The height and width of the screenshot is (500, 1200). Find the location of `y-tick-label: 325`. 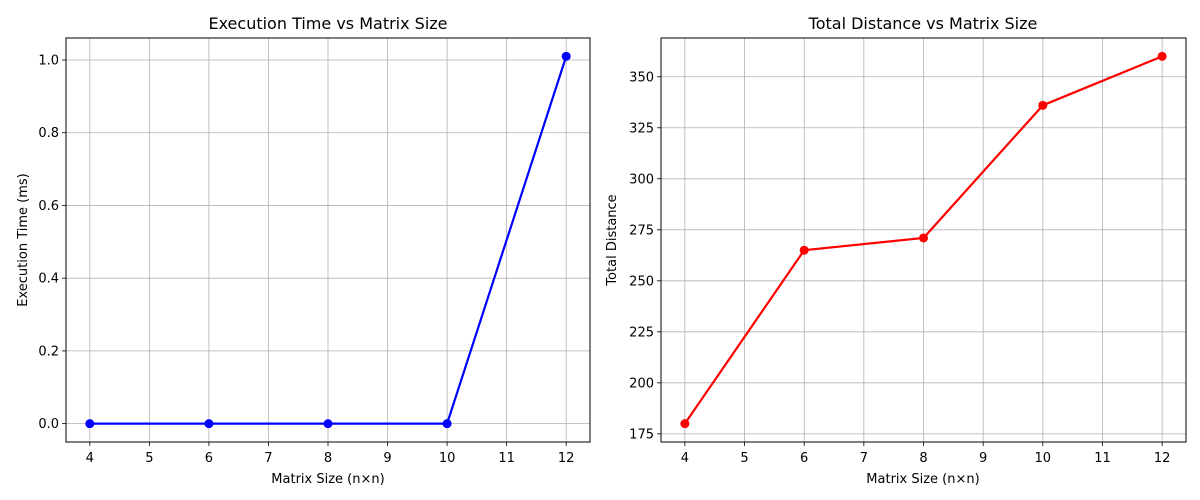

y-tick-label: 325 is located at coordinates (641, 128).